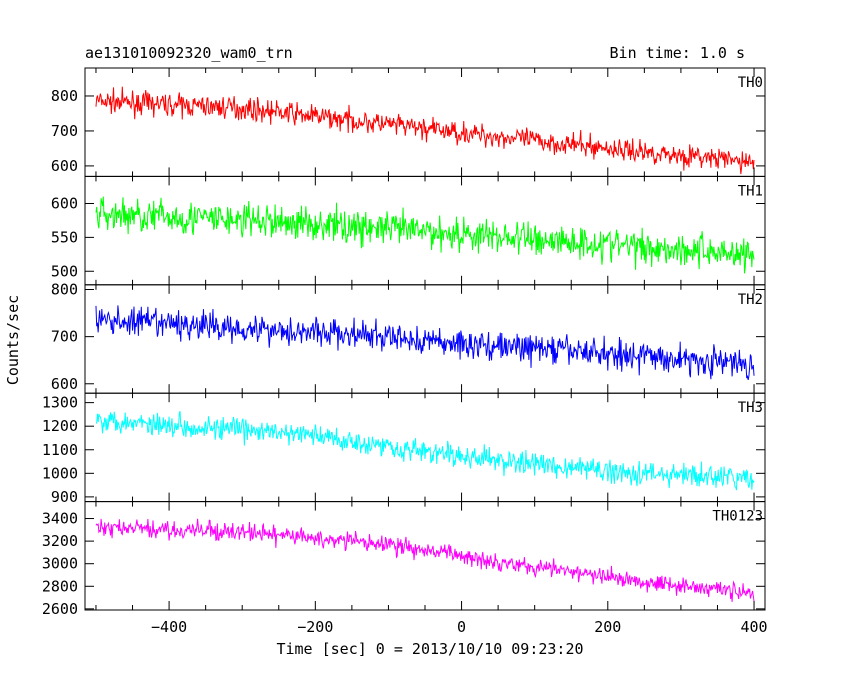 This screenshot has width=850, height=680. I want to click on y-tick-label-th1-600: 600, so click(64, 204).